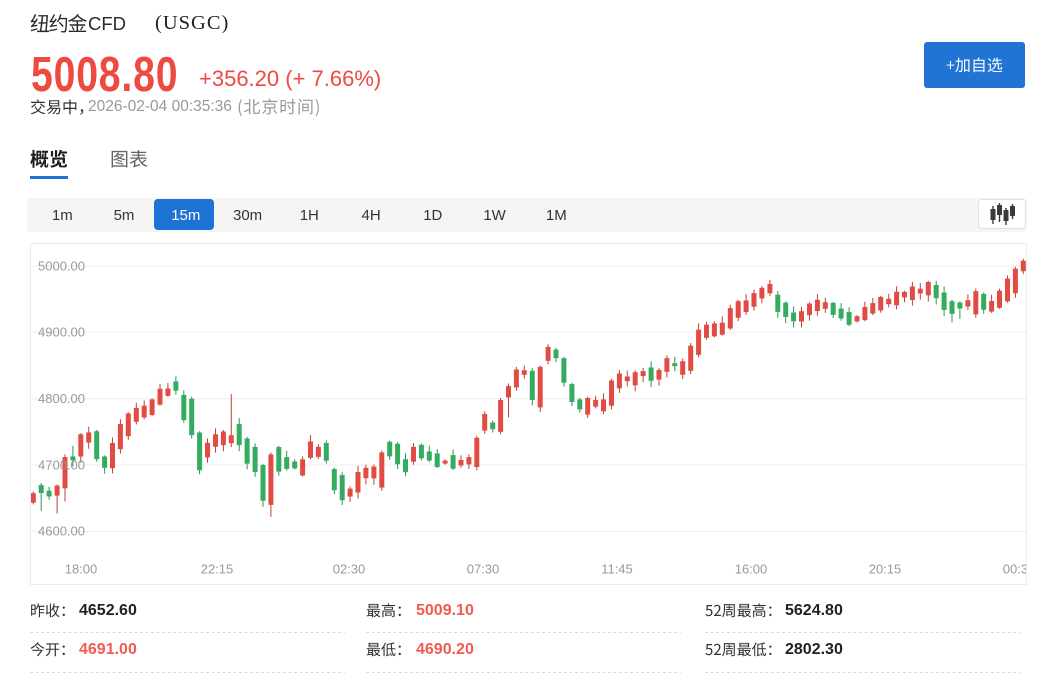 The height and width of the screenshot is (681, 1042). I want to click on svg-text: 07:30, so click(483, 569).